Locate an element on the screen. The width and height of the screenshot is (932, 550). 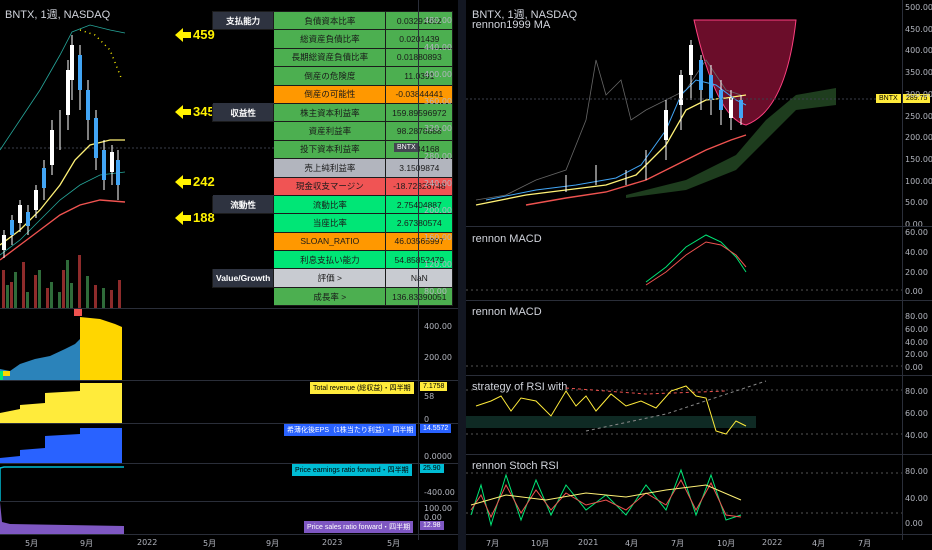
ratio-row: 倒産の可能性 -0.03844441 is located at coordinates (333, 94).